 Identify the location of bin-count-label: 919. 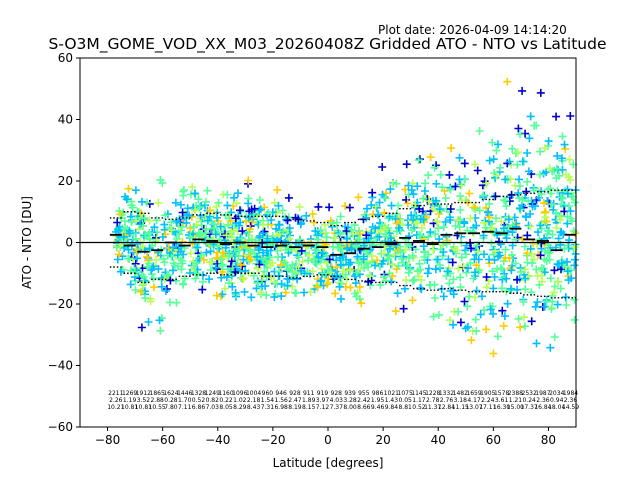
(323, 393).